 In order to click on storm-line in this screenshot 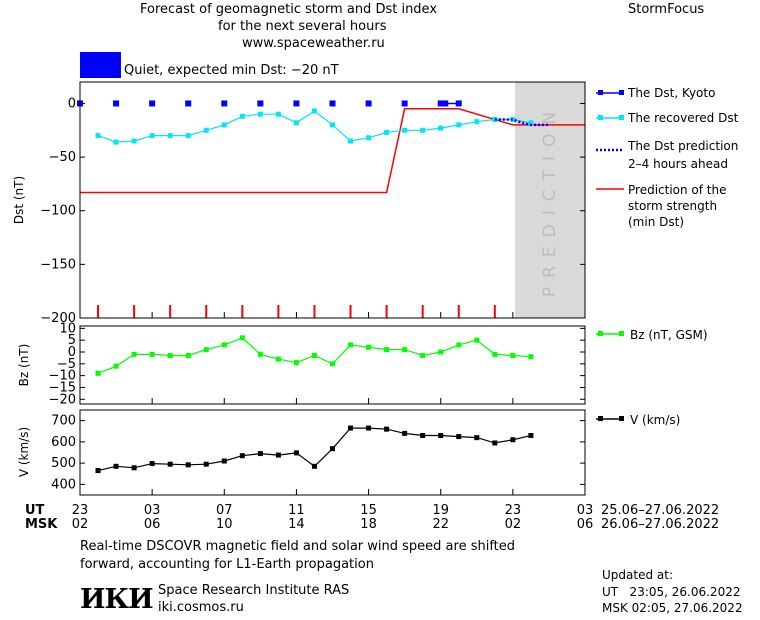, I will do `click(332, 151)`.